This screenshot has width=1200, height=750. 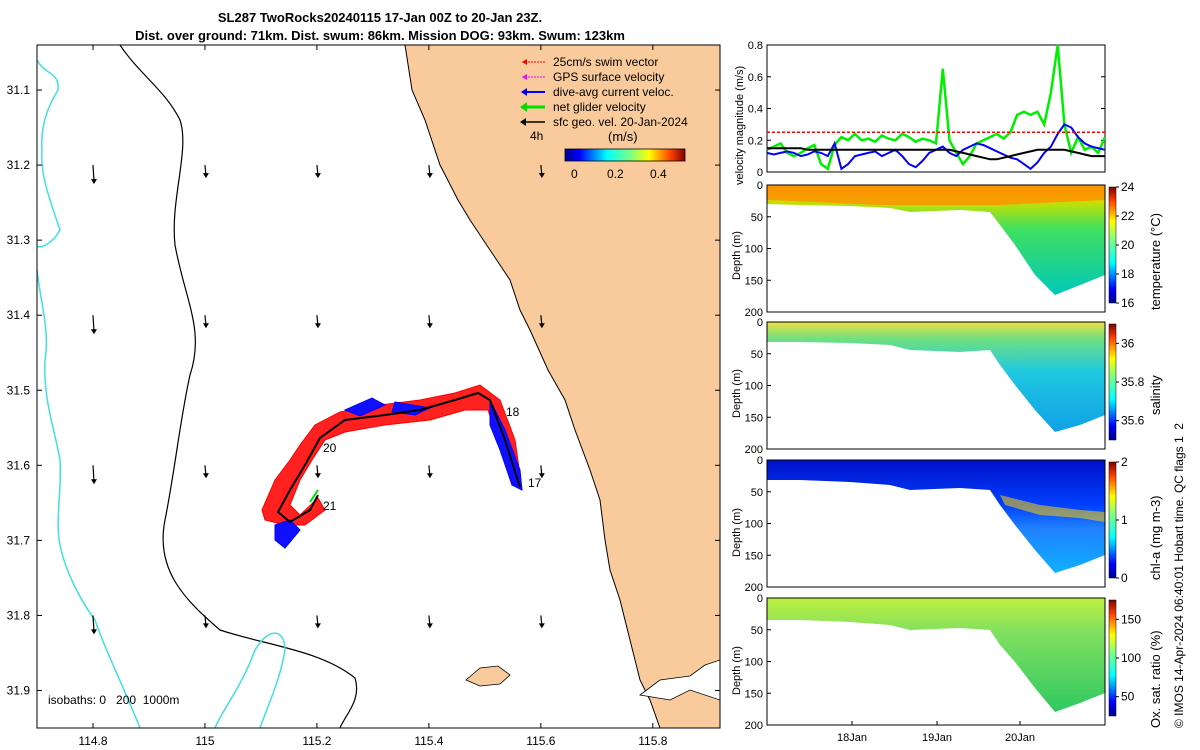 I want to click on velocity-axis-ticks: 0 0.2 0.4 0.6 0.8, so click(x=926, y=109).